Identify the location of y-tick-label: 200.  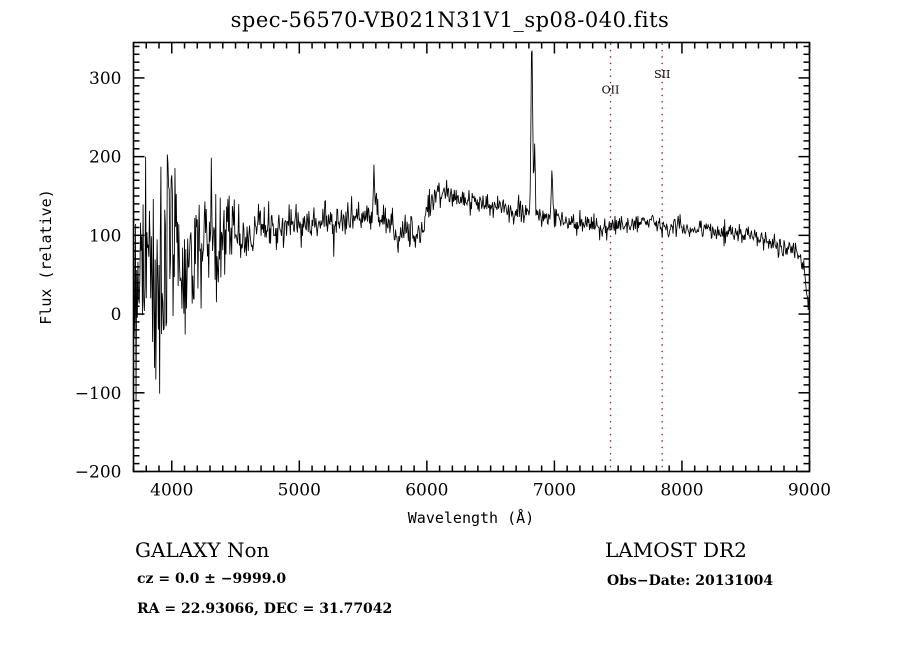
(105, 158).